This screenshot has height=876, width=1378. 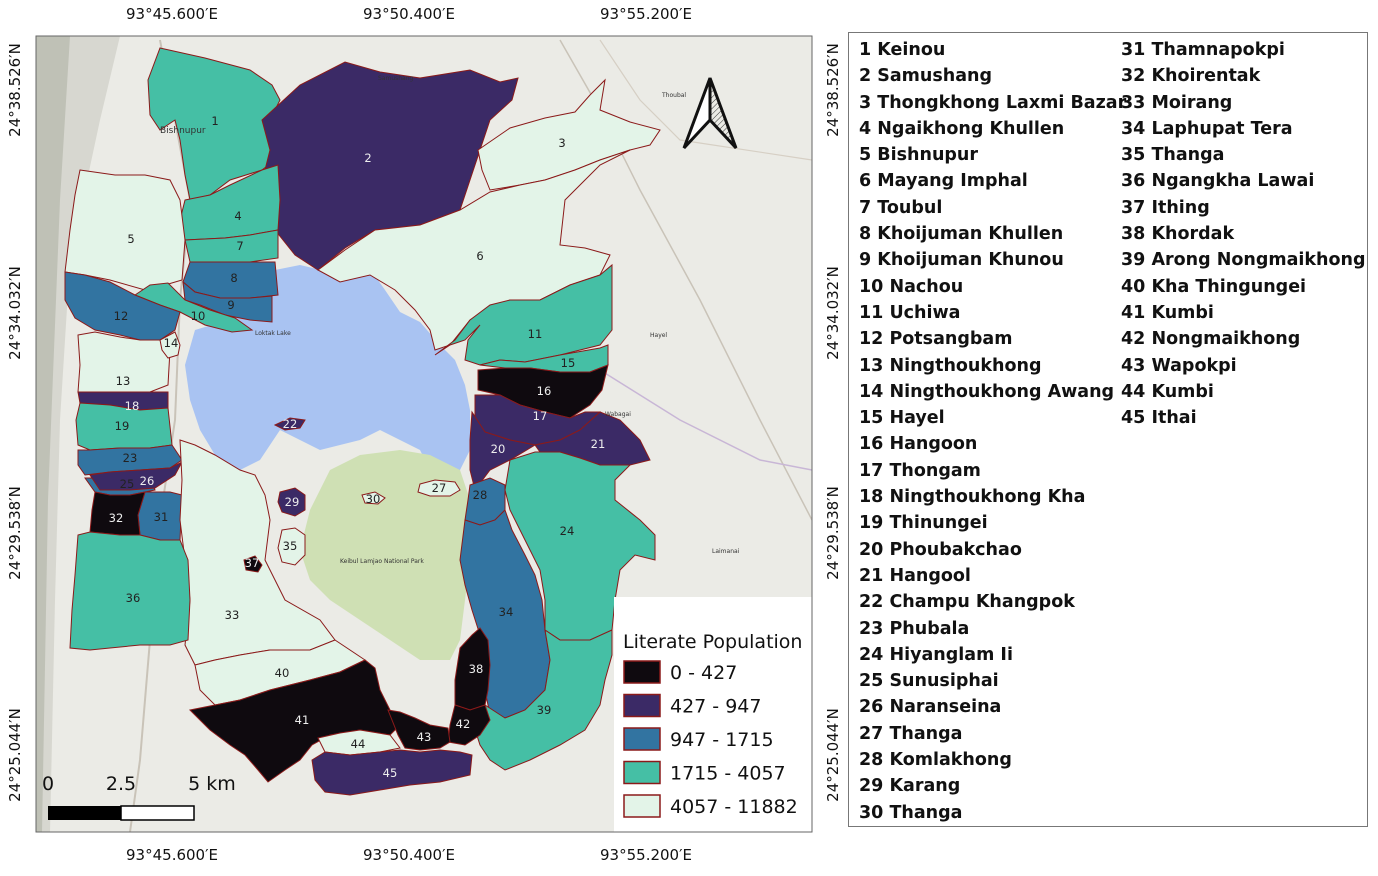 I want to click on polygon-label-8: 8, so click(x=233, y=278).